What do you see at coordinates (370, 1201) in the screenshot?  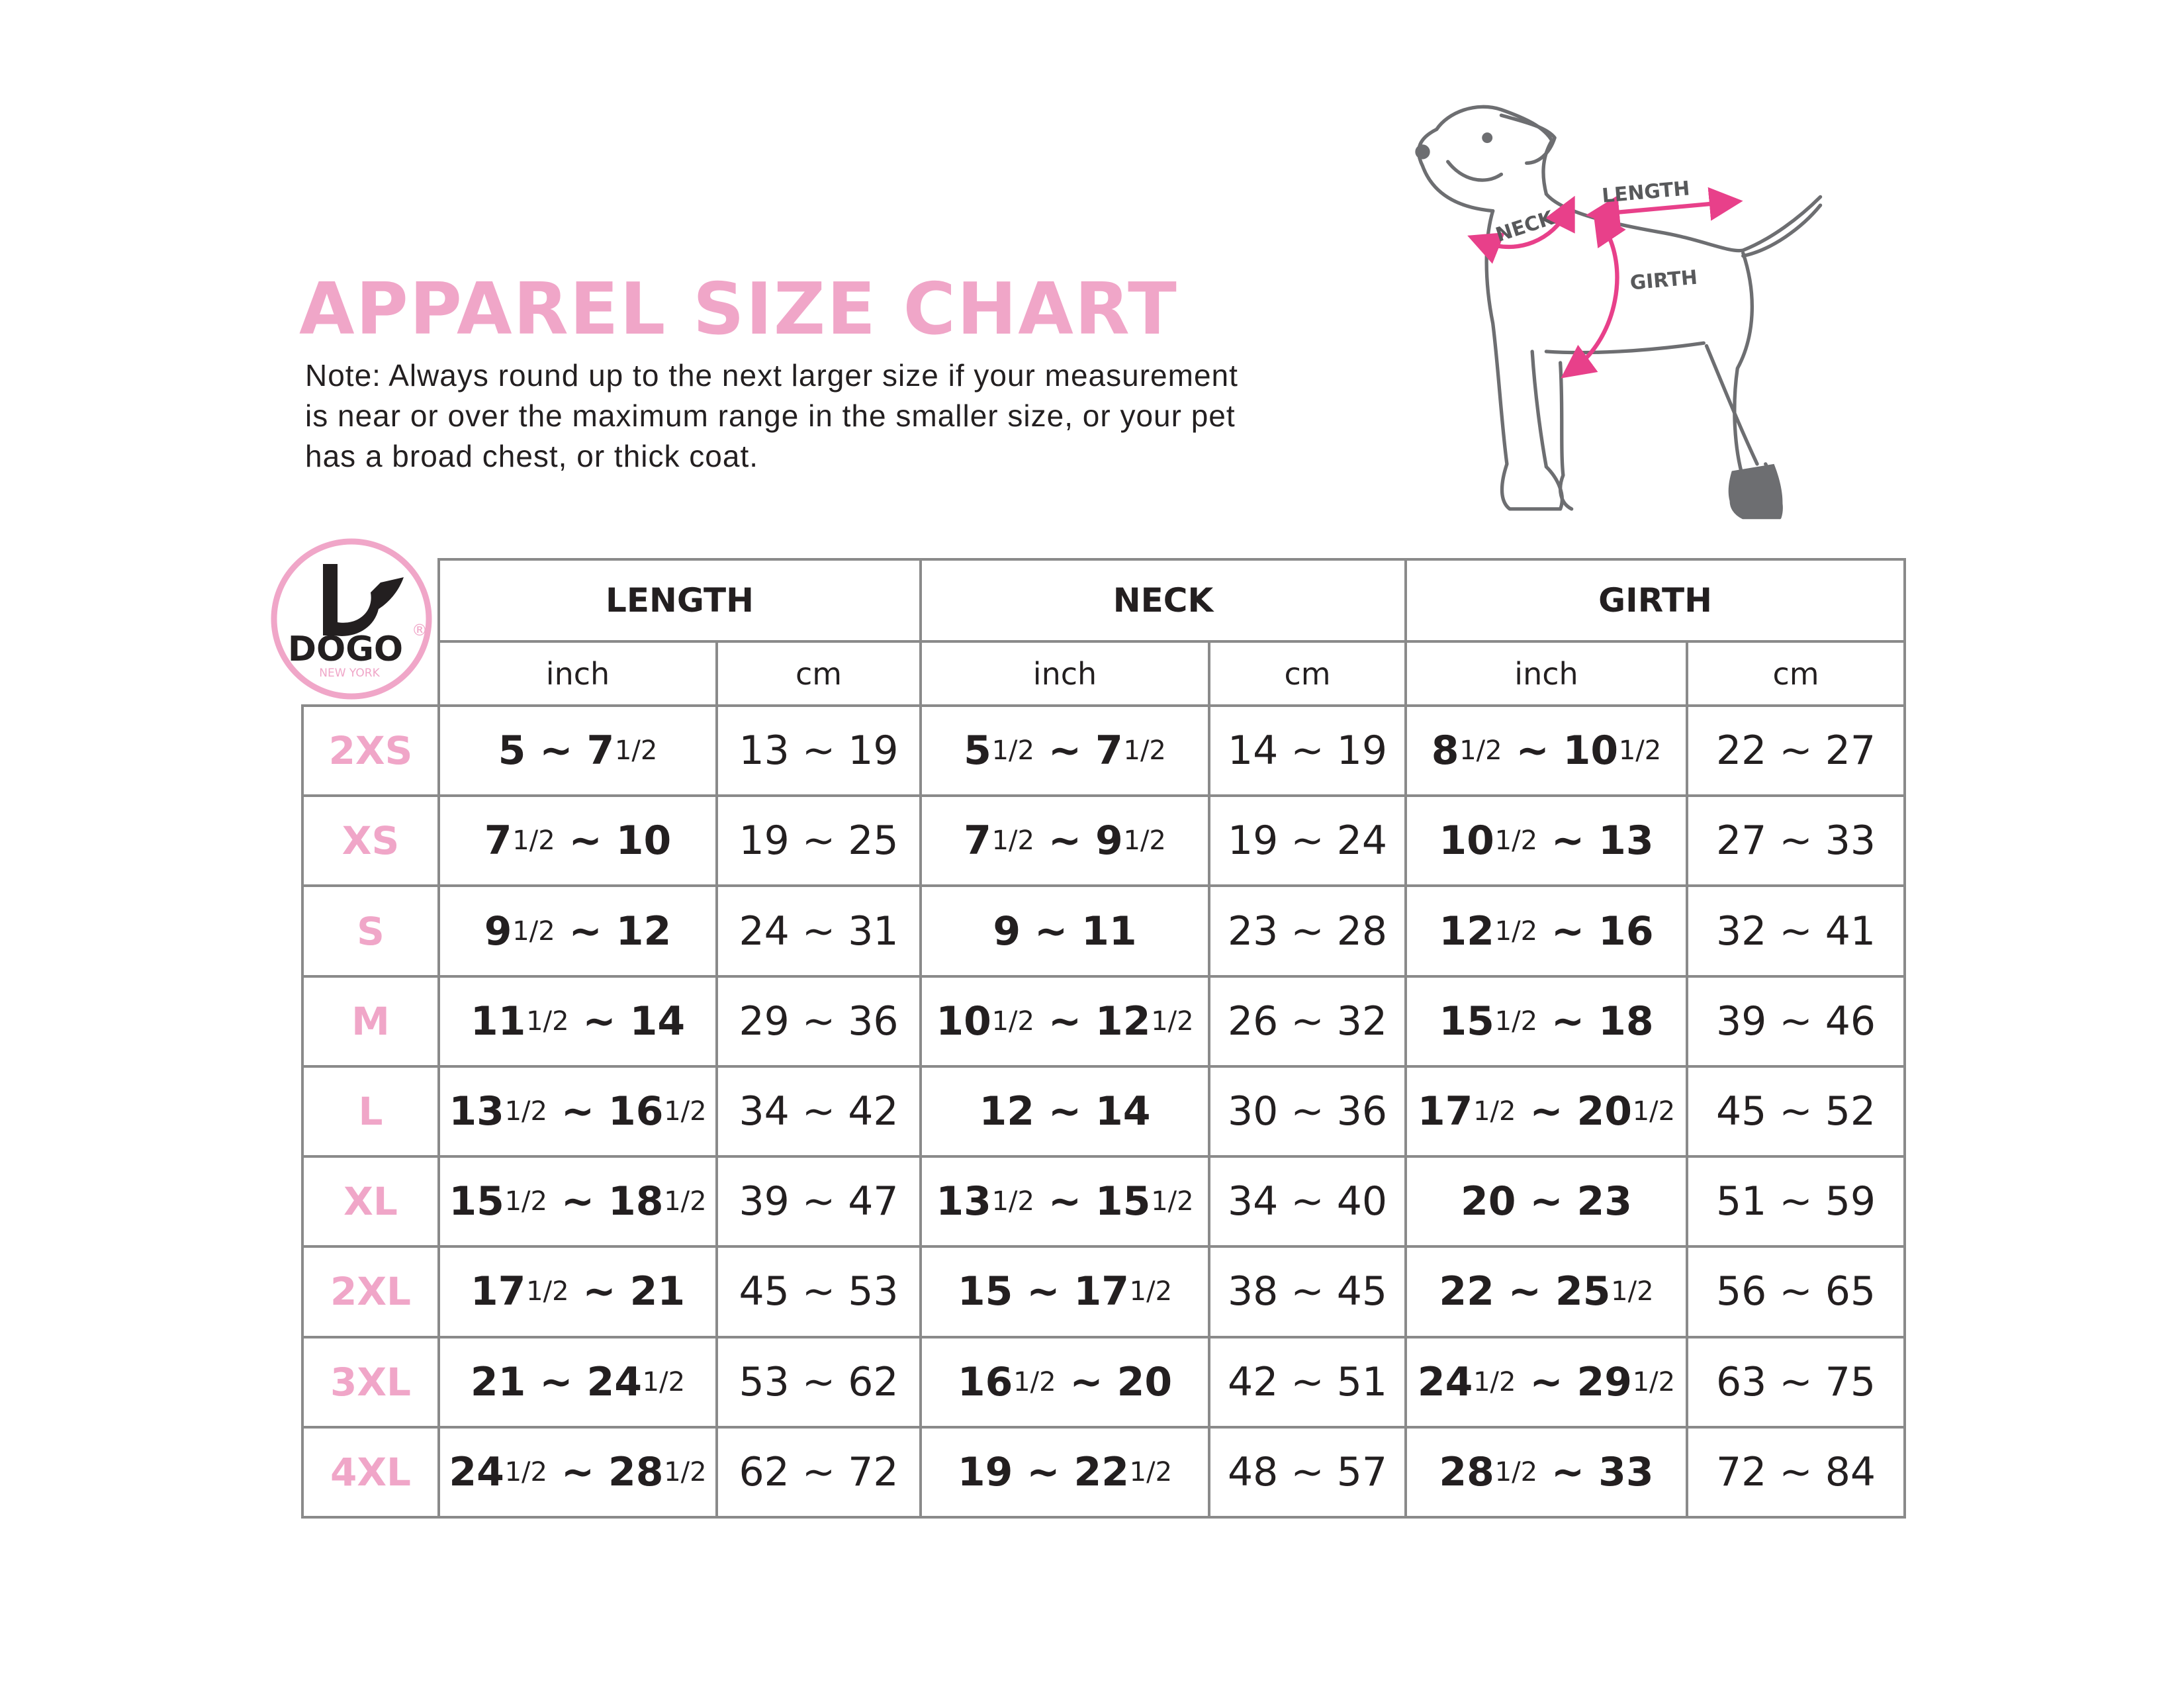 I see `size-label: XL` at bounding box center [370, 1201].